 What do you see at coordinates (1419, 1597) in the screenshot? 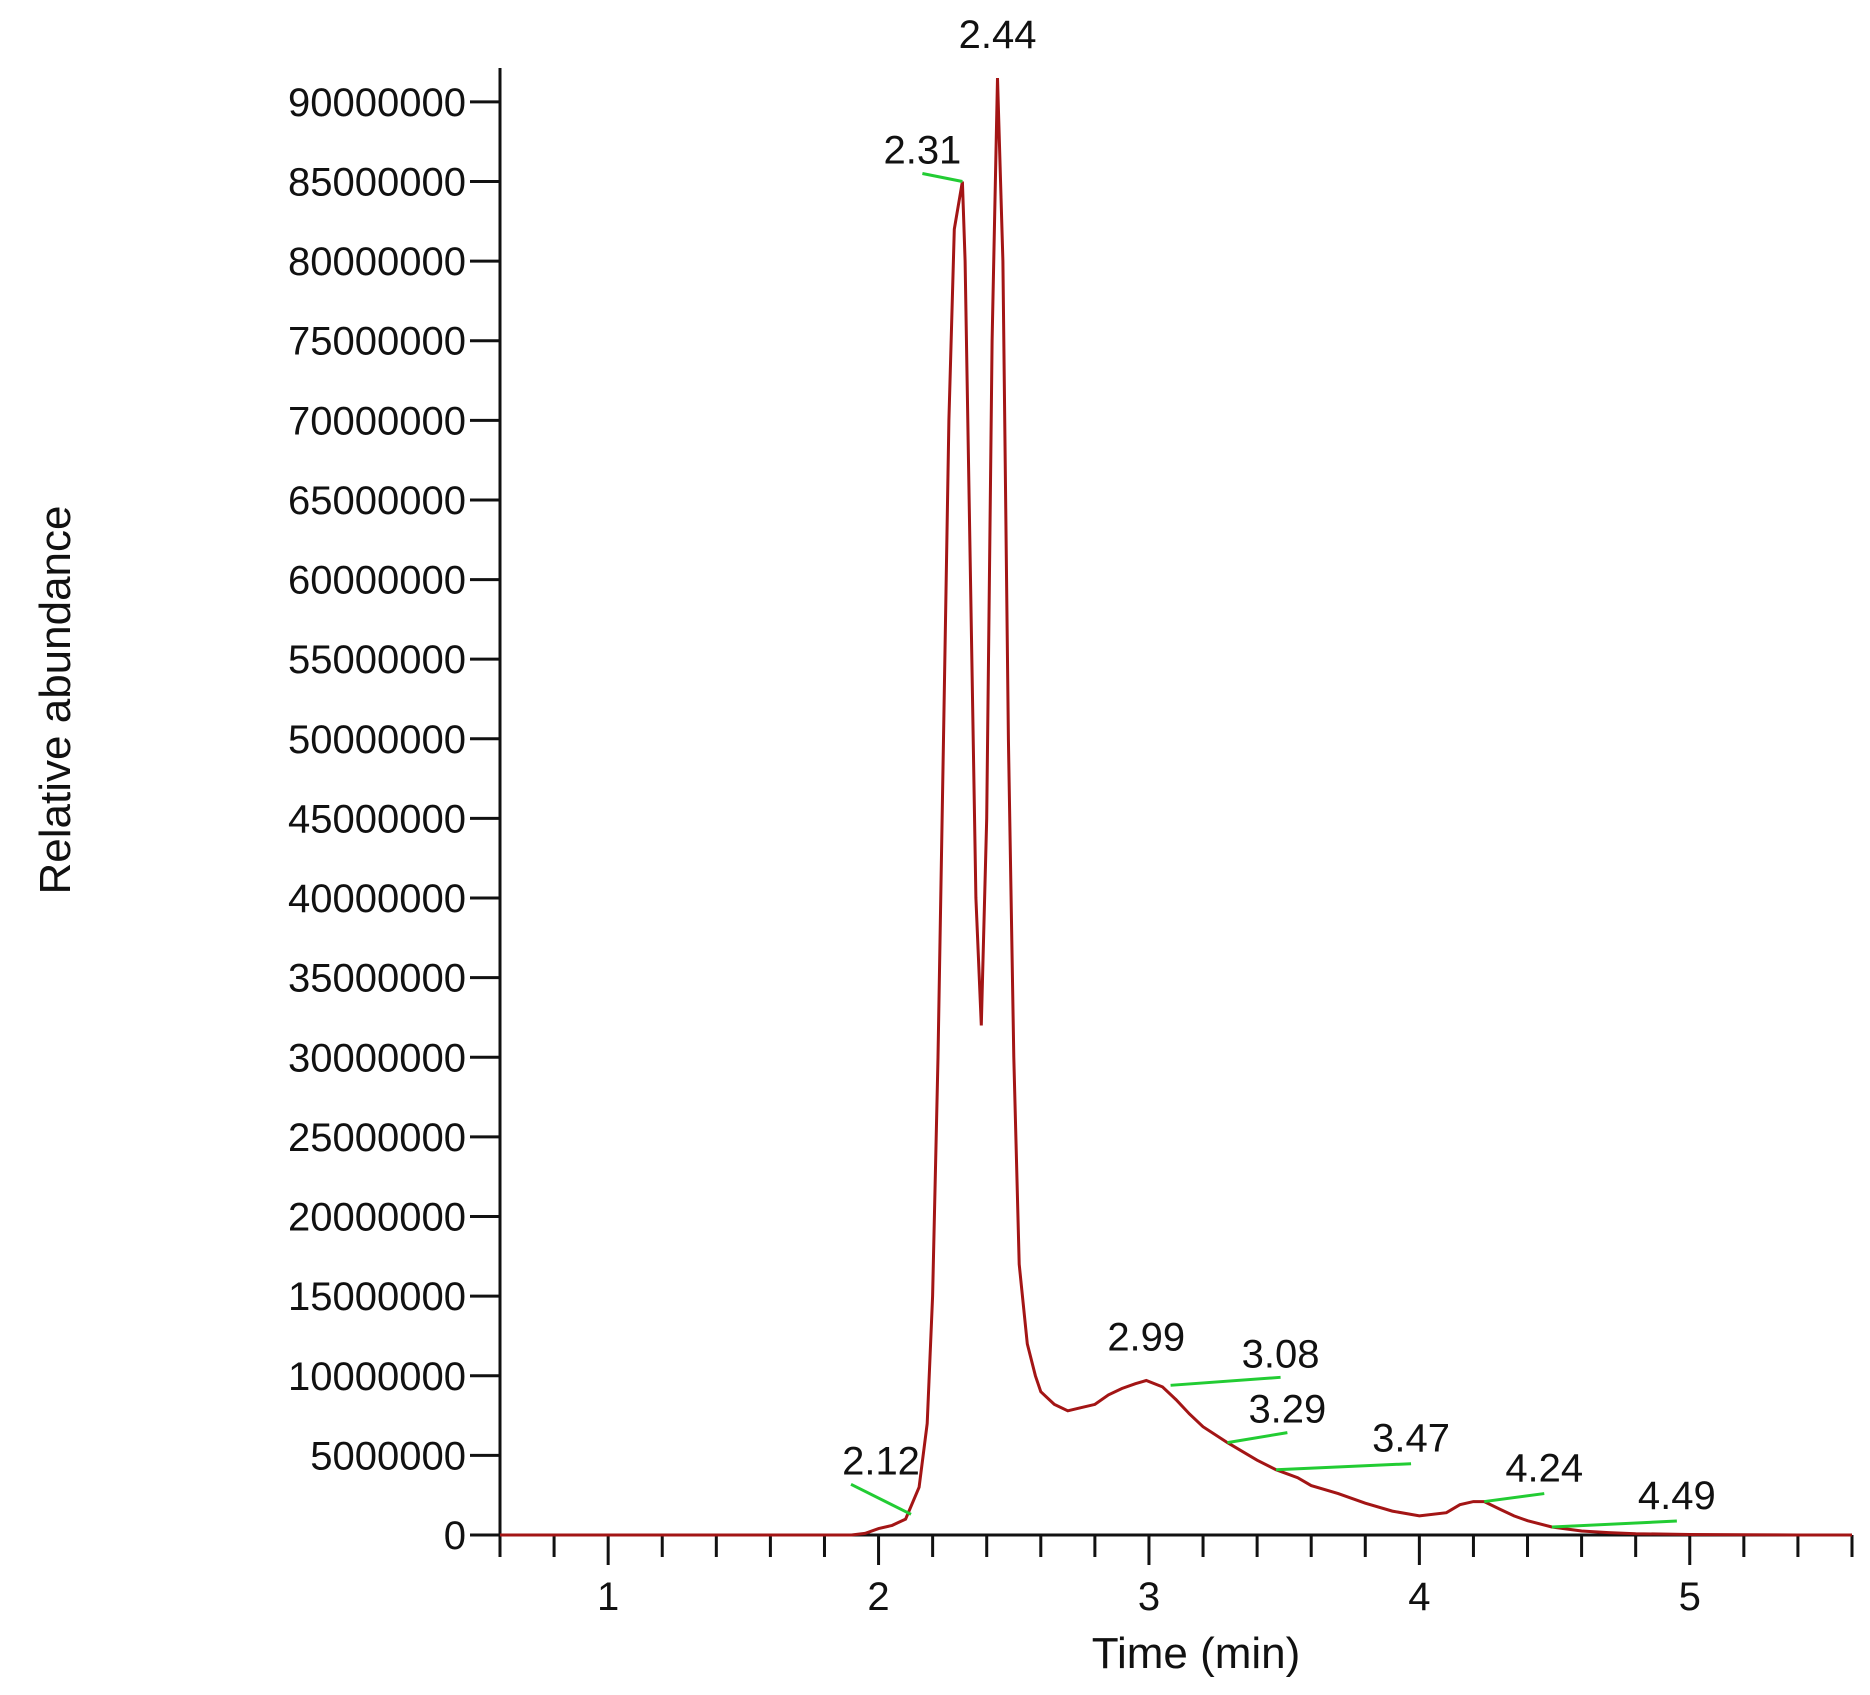
I see `x-tick-label: 4` at bounding box center [1419, 1597].